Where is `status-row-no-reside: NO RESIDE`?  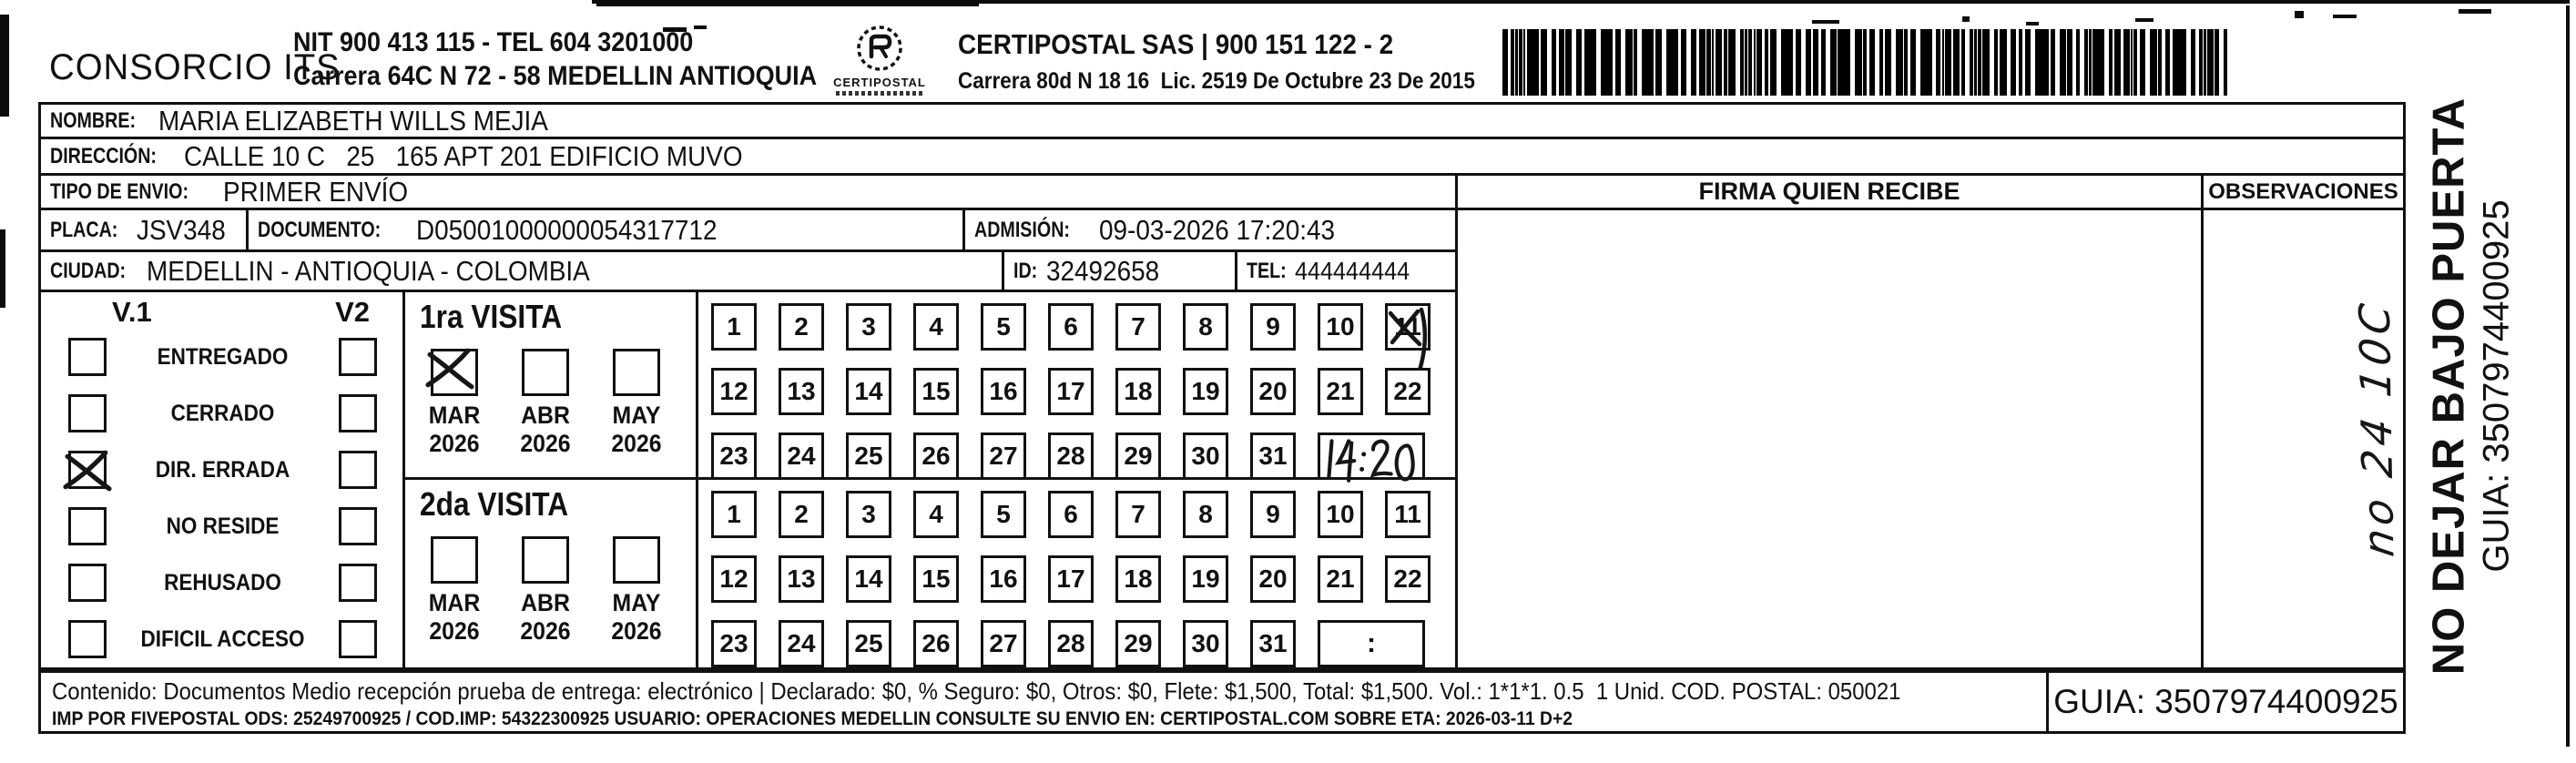 status-row-no-reside: NO RESIDE is located at coordinates (221, 526).